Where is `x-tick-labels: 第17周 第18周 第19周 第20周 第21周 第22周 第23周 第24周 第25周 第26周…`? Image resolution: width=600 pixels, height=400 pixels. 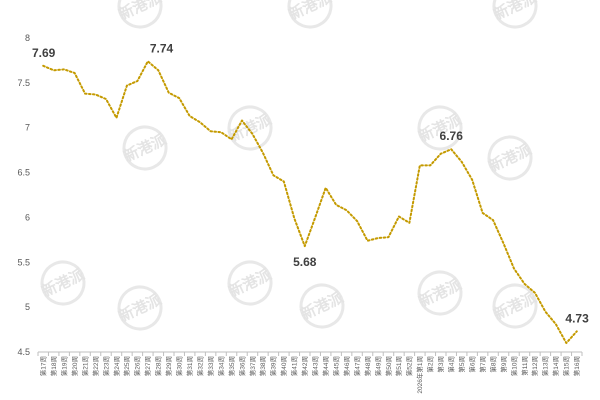
x-tick-labels: 第17周 第18周 第19周 第20周 第21周 第22周 第23周 第24周 第25周 第26周… is located at coordinates (310, 375).